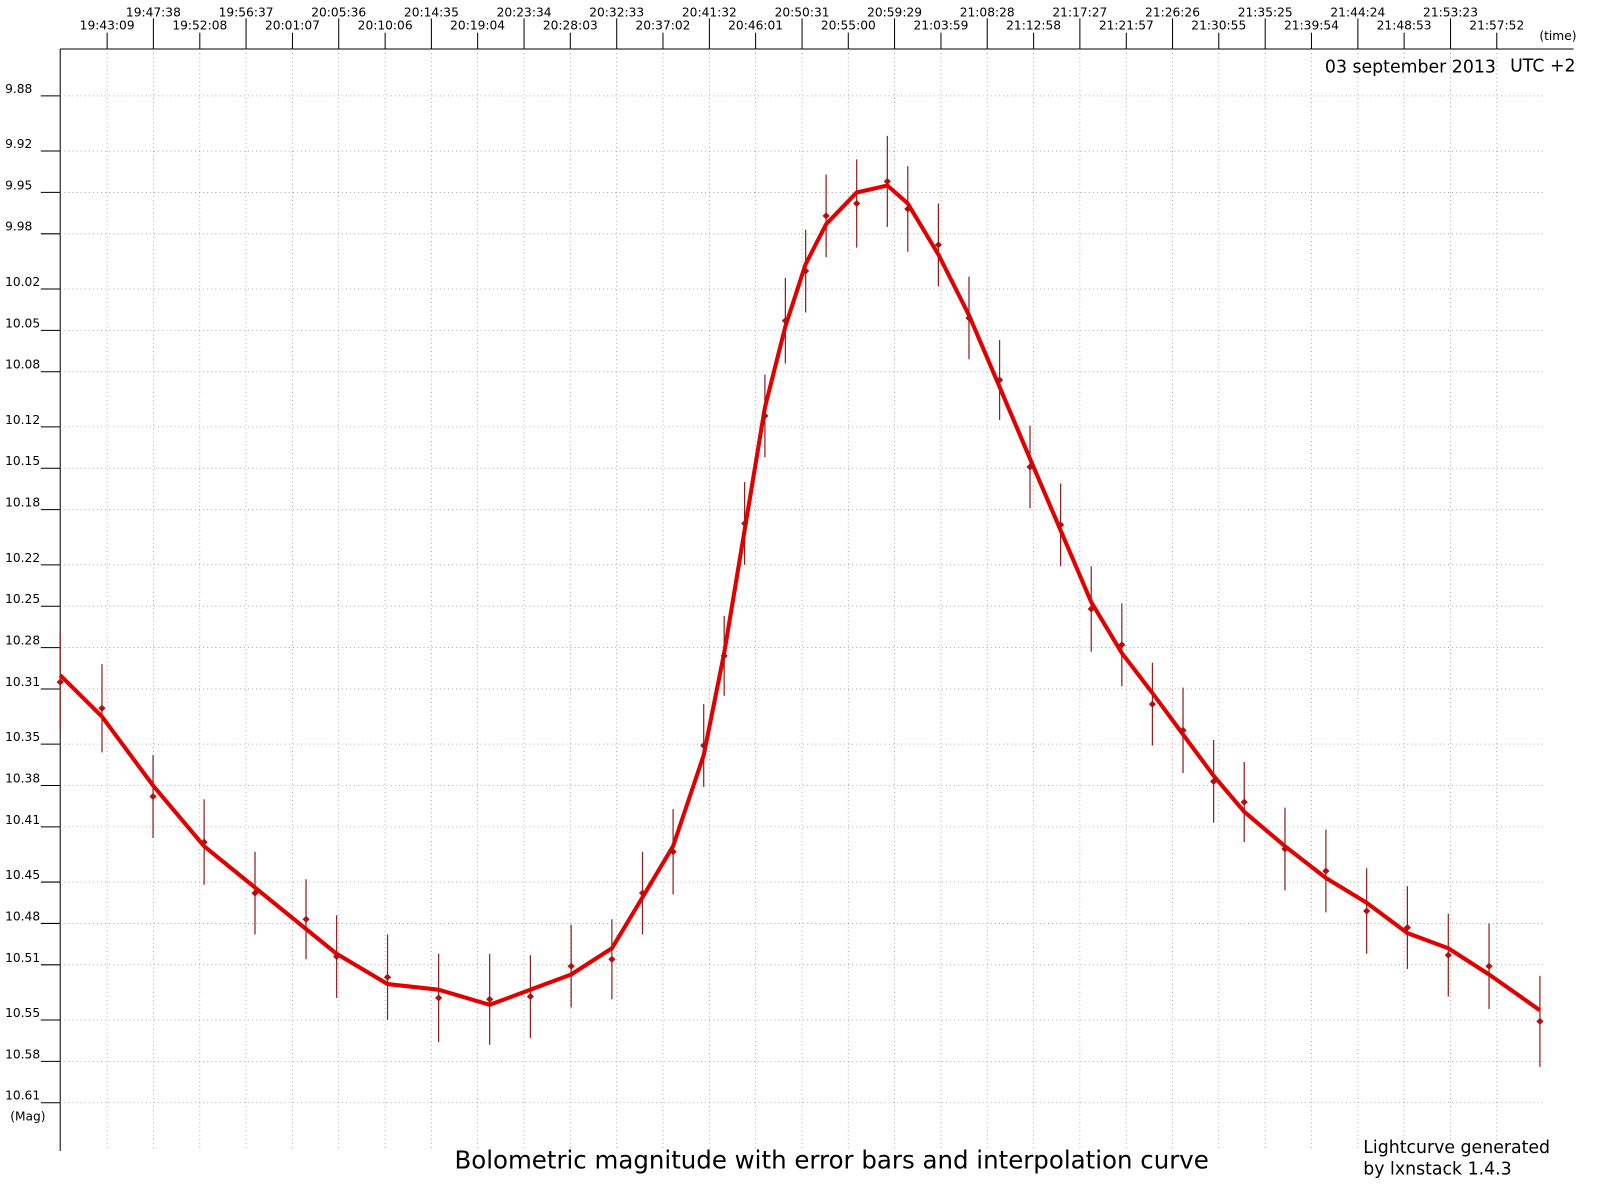 The width and height of the screenshot is (1600, 1200). I want to click on y-tick-label: 10.18, so click(22, 503).